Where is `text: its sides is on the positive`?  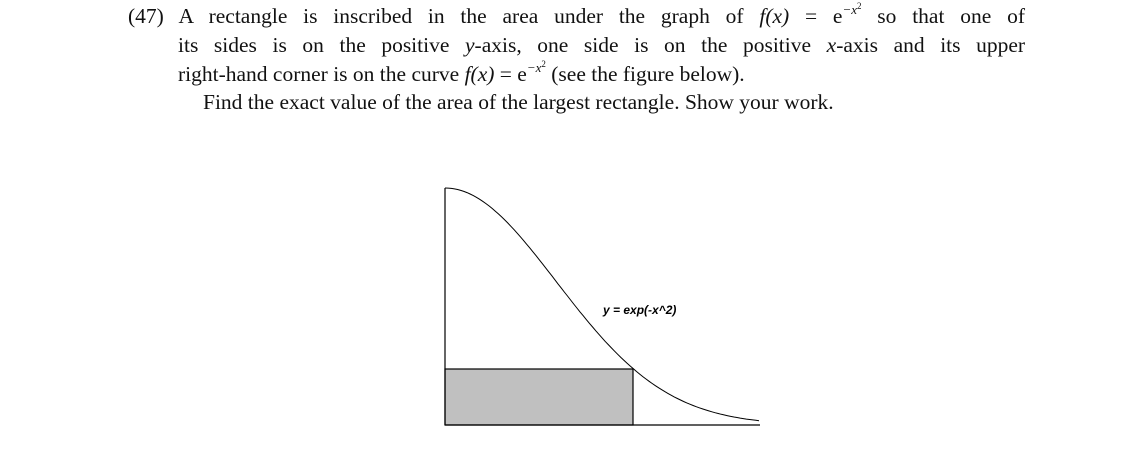 text: its sides is on the positive is located at coordinates (314, 45).